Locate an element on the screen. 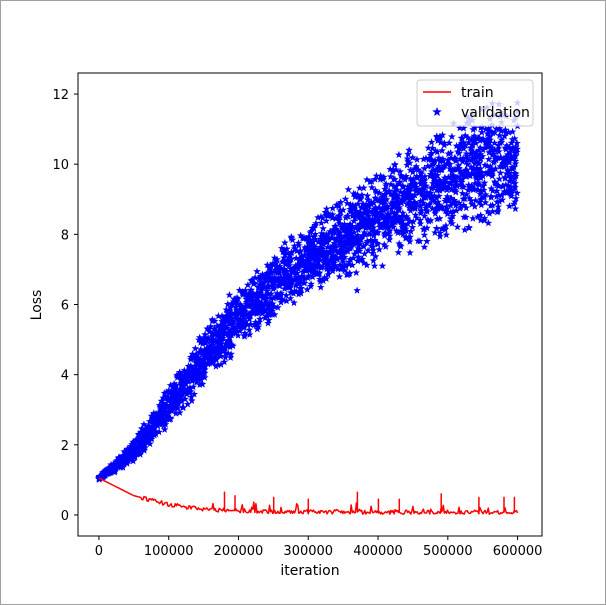 This screenshot has height=605, width=606. y-axis: 0 2 4 6 8 10 12 is located at coordinates (65, 306).